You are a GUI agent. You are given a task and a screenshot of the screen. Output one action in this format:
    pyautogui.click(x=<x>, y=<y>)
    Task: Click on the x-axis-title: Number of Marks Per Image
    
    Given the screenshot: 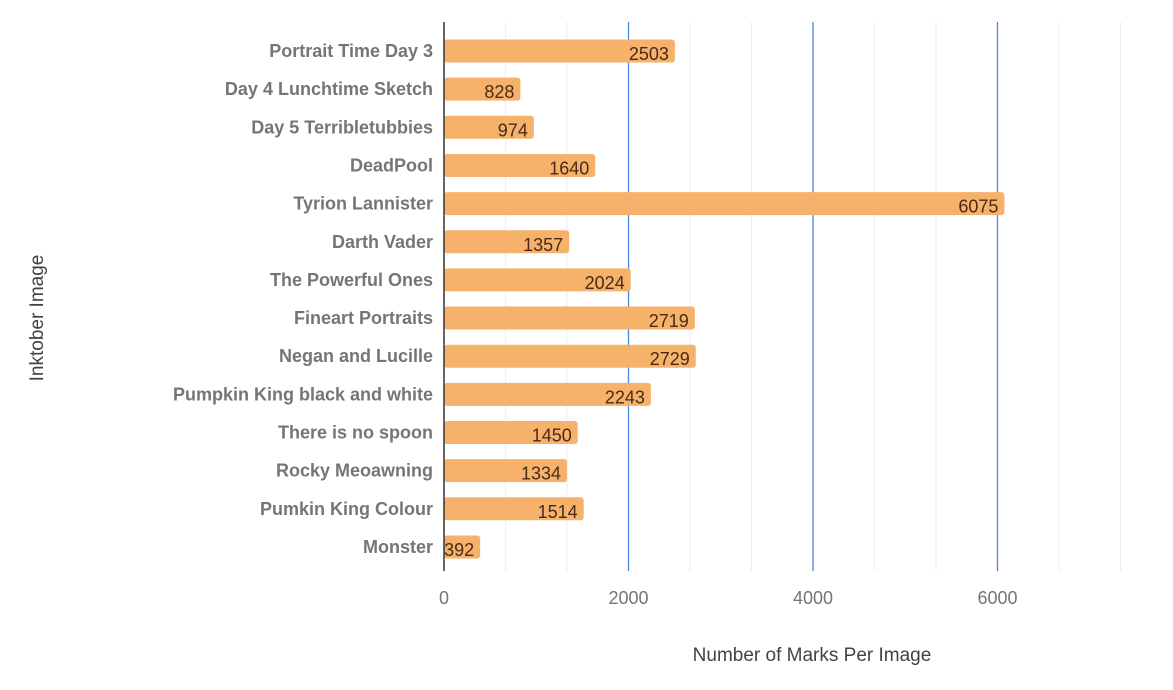 What is the action you would take?
    pyautogui.click(x=812, y=655)
    